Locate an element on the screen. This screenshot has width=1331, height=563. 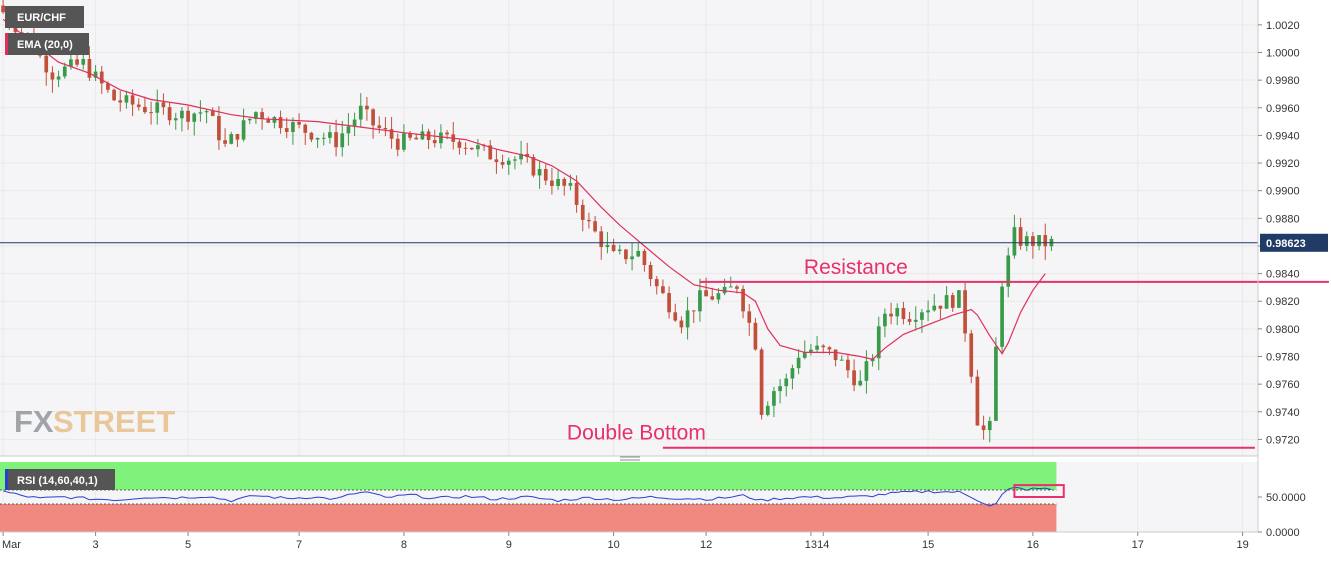
y-tick-label: 0.9940 is located at coordinates (1283, 136).